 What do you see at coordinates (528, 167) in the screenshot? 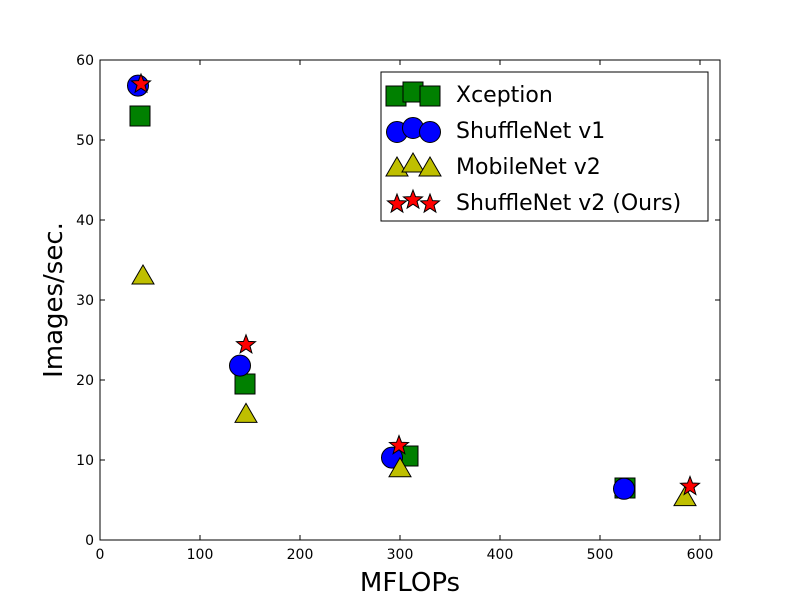
I see `legend-label: MobileNet v2` at bounding box center [528, 167].